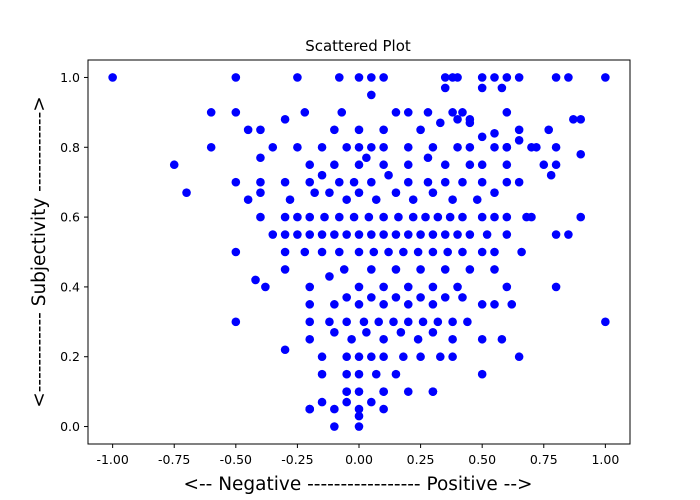 The image size is (700, 500). I want to click on x-tick-label: -0.50, so click(236, 459).